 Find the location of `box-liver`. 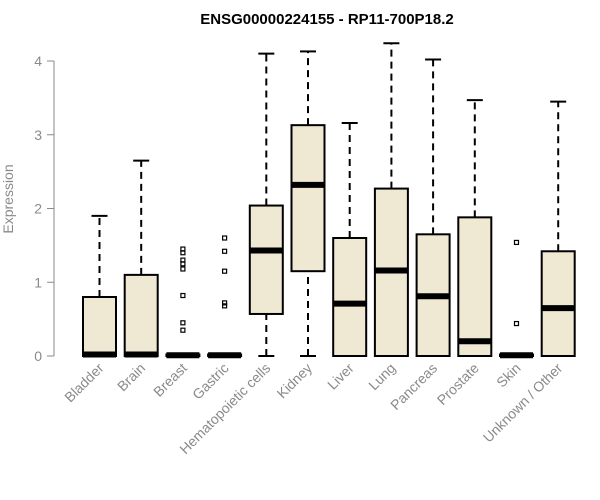

box-liver is located at coordinates (350, 239).